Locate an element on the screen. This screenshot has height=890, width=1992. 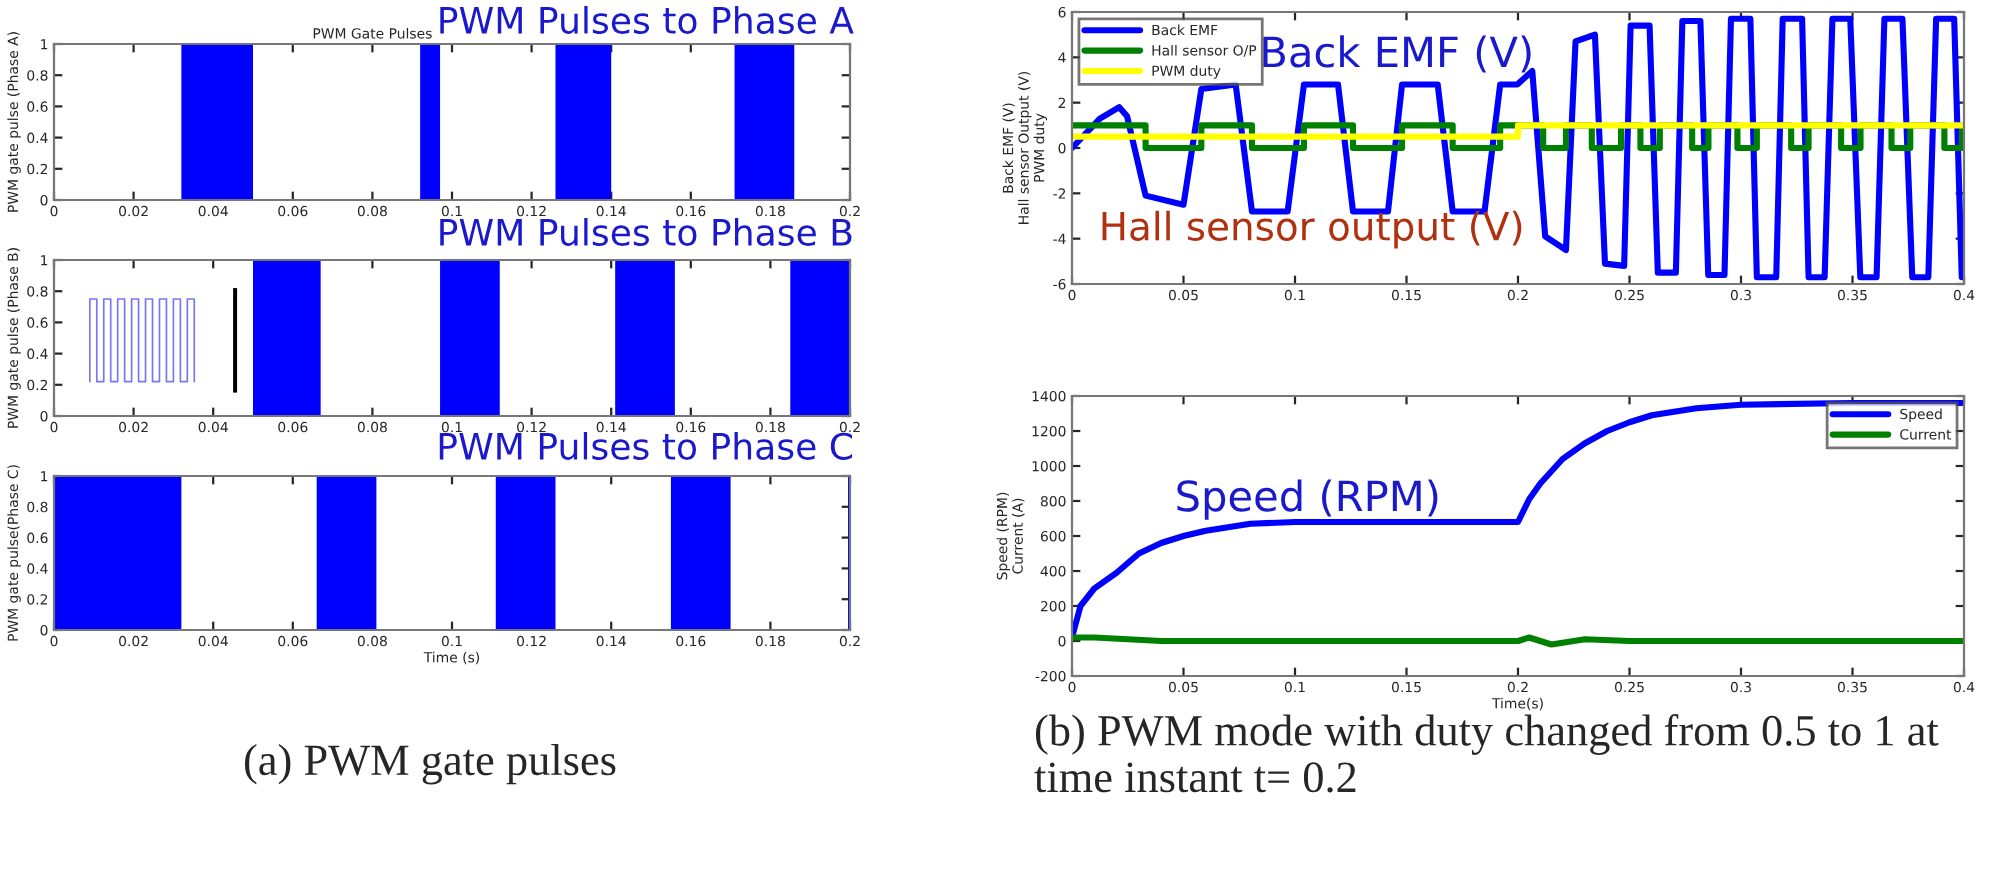
line-series is located at coordinates (1518, 148).